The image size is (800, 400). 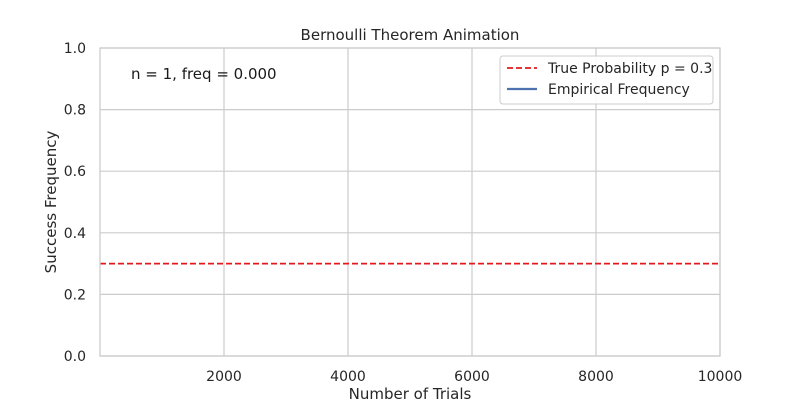 What do you see at coordinates (410, 392) in the screenshot?
I see `x-axis-label: Number of Trials` at bounding box center [410, 392].